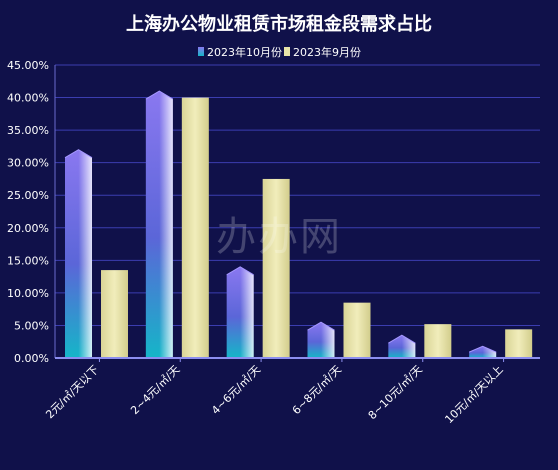 Image resolution: width=558 pixels, height=470 pixels. What do you see at coordinates (279, 24) in the screenshot?
I see `chart-title: 上海办公物业租赁市场租金段需求占比` at bounding box center [279, 24].